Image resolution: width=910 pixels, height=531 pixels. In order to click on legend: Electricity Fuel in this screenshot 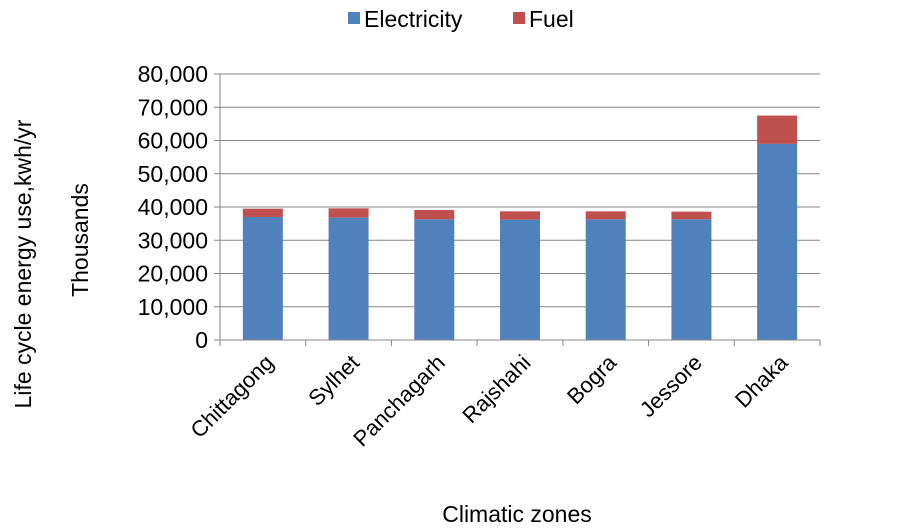, I will do `click(461, 19)`.